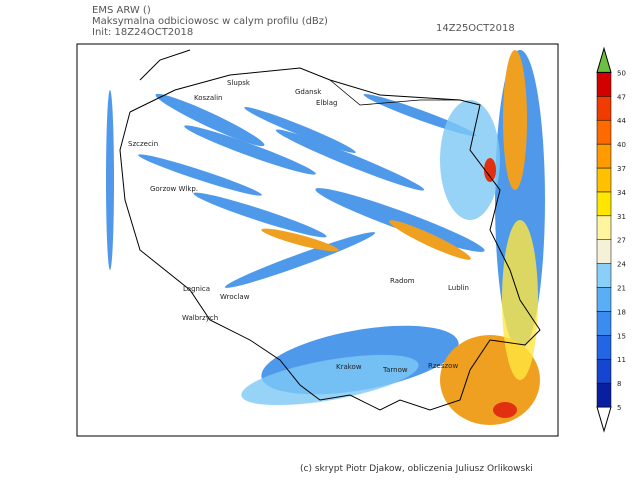 The width and height of the screenshot is (640, 484). Describe the element at coordinates (443, 366) in the screenshot. I see `city-label: Rzeszow` at that location.